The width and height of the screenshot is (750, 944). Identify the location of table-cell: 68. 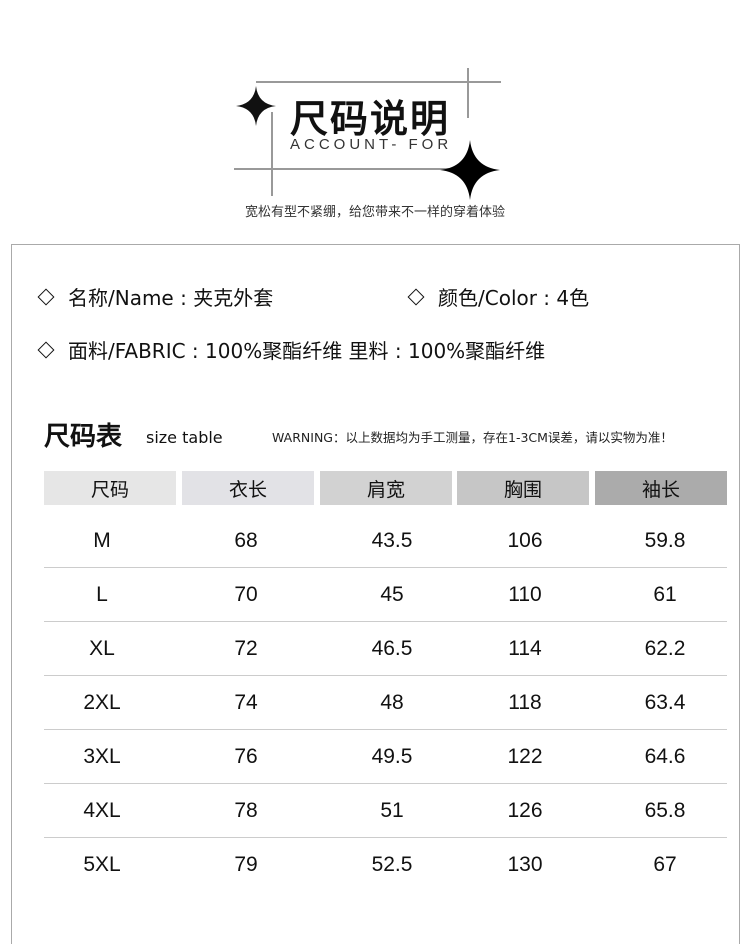
(246, 540).